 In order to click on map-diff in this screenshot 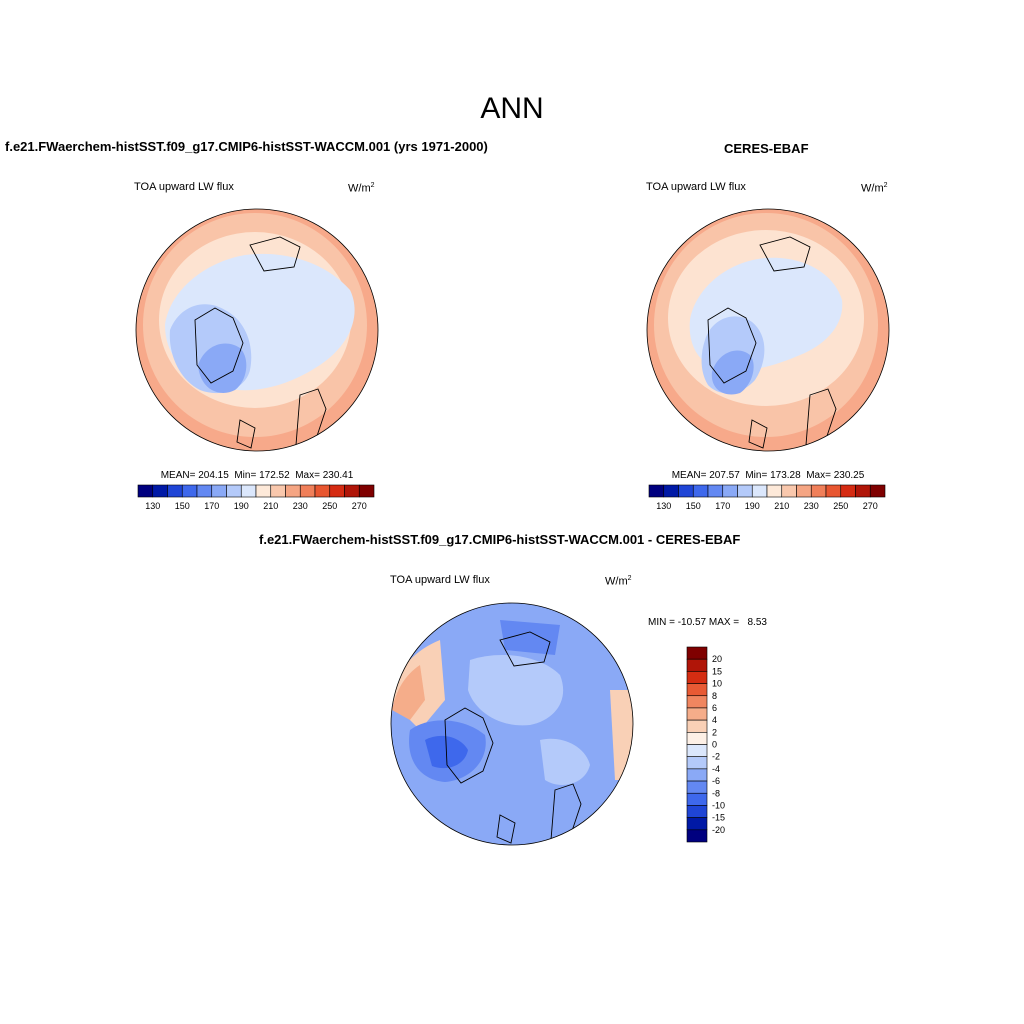, I will do `click(512, 724)`.